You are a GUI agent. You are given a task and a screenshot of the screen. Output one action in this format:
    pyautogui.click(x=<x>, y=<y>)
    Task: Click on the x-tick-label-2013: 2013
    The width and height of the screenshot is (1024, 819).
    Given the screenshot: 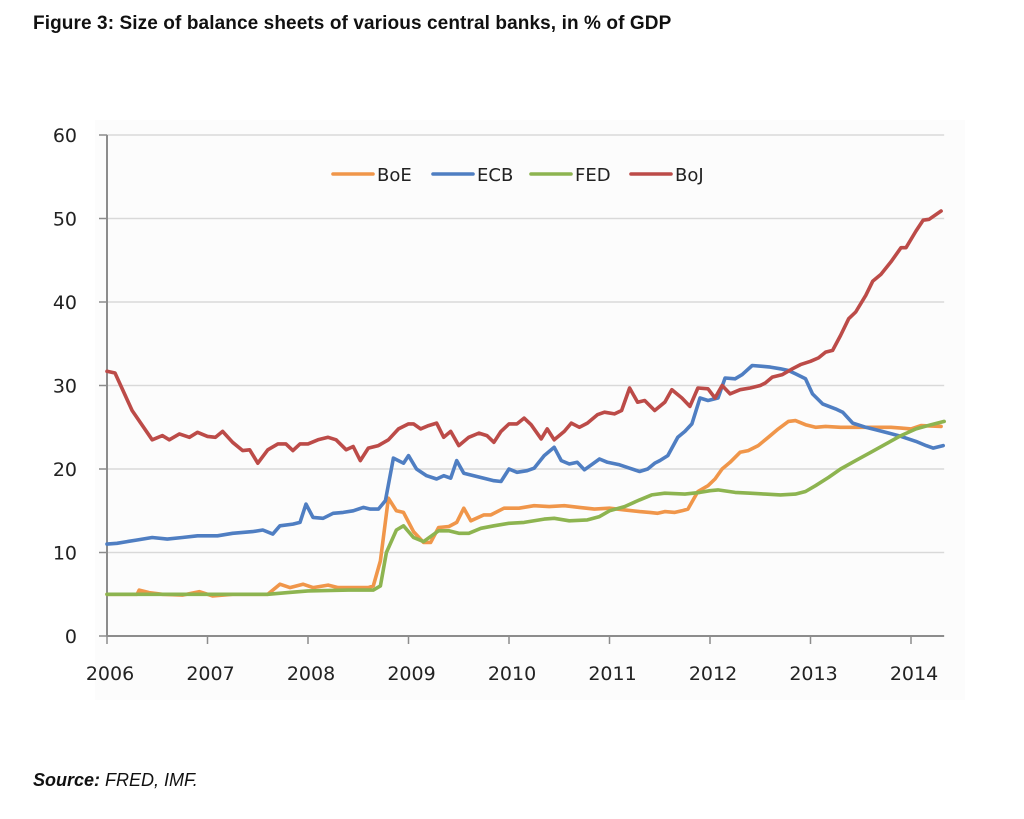 What is the action you would take?
    pyautogui.click(x=813, y=674)
    